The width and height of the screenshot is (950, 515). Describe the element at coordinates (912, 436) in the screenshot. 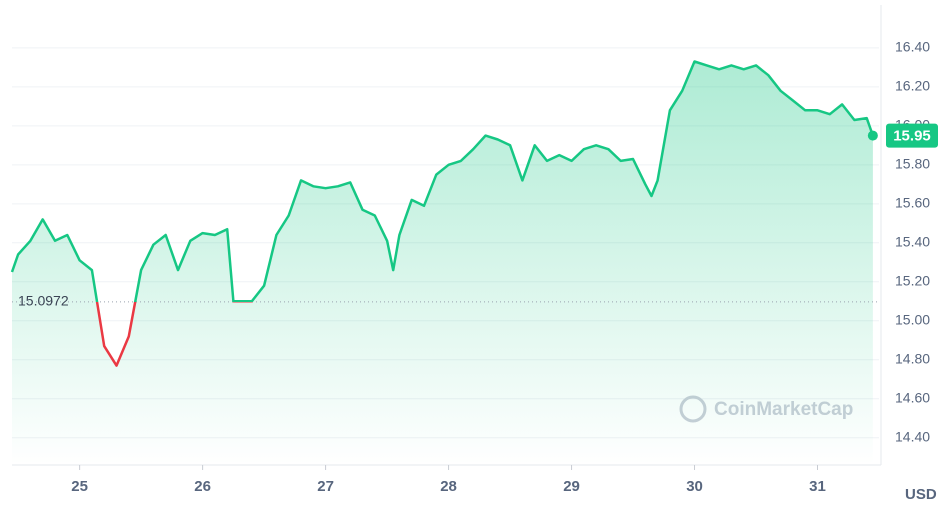

I see `y-tick-label: 14.40` at that location.